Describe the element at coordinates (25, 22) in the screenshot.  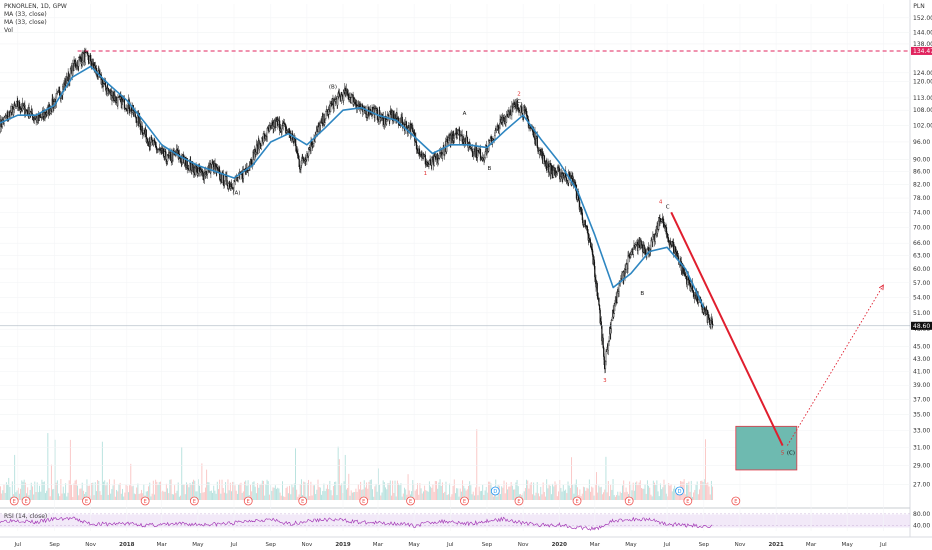
I see `ma-legend-2: MA (33, close)` at that location.